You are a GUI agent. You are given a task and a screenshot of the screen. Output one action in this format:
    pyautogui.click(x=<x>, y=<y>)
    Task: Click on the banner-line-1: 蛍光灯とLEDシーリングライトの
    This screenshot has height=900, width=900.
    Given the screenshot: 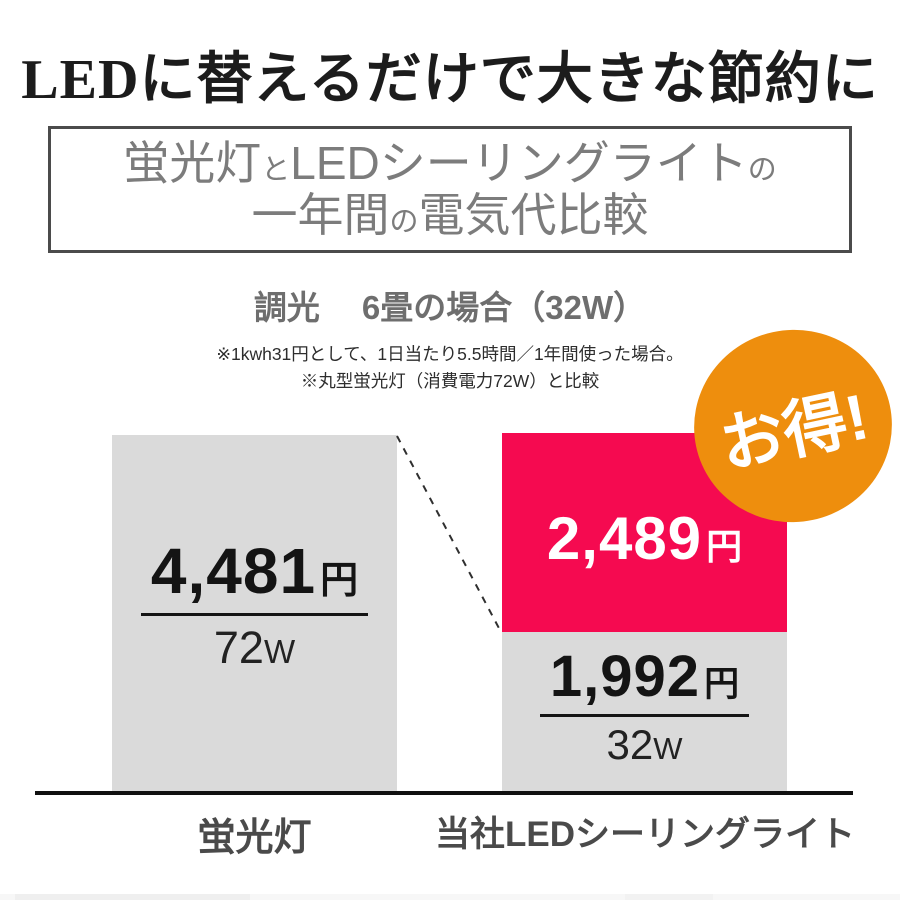 What is the action you would take?
    pyautogui.click(x=450, y=163)
    